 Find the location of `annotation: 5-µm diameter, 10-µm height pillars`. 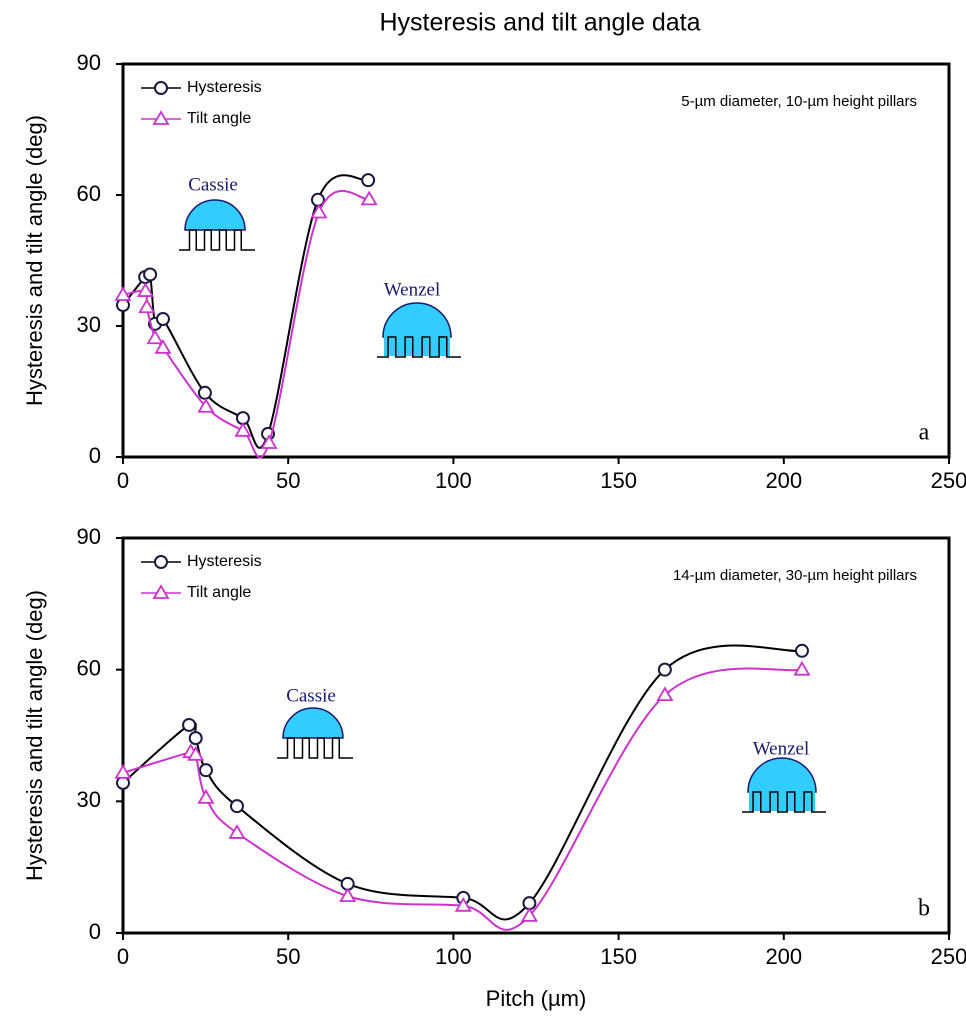

annotation: 5-µm diameter, 10-µm height pillars is located at coordinates (799, 101).